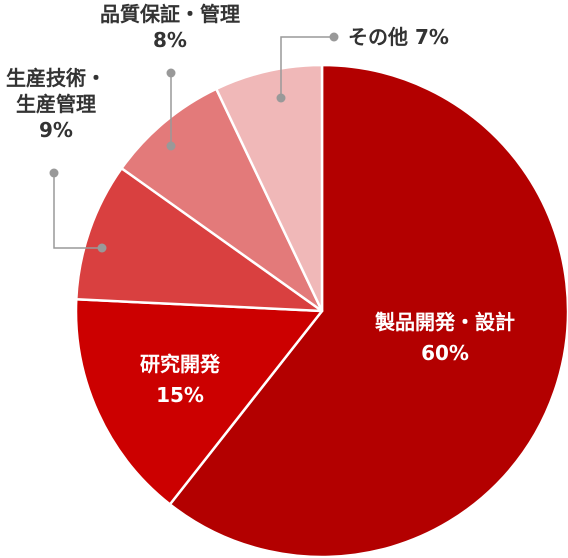 This screenshot has height=558, width=568. What do you see at coordinates (180, 380) in the screenshot?
I see `slice-label-research: 研究開発 15%` at bounding box center [180, 380].